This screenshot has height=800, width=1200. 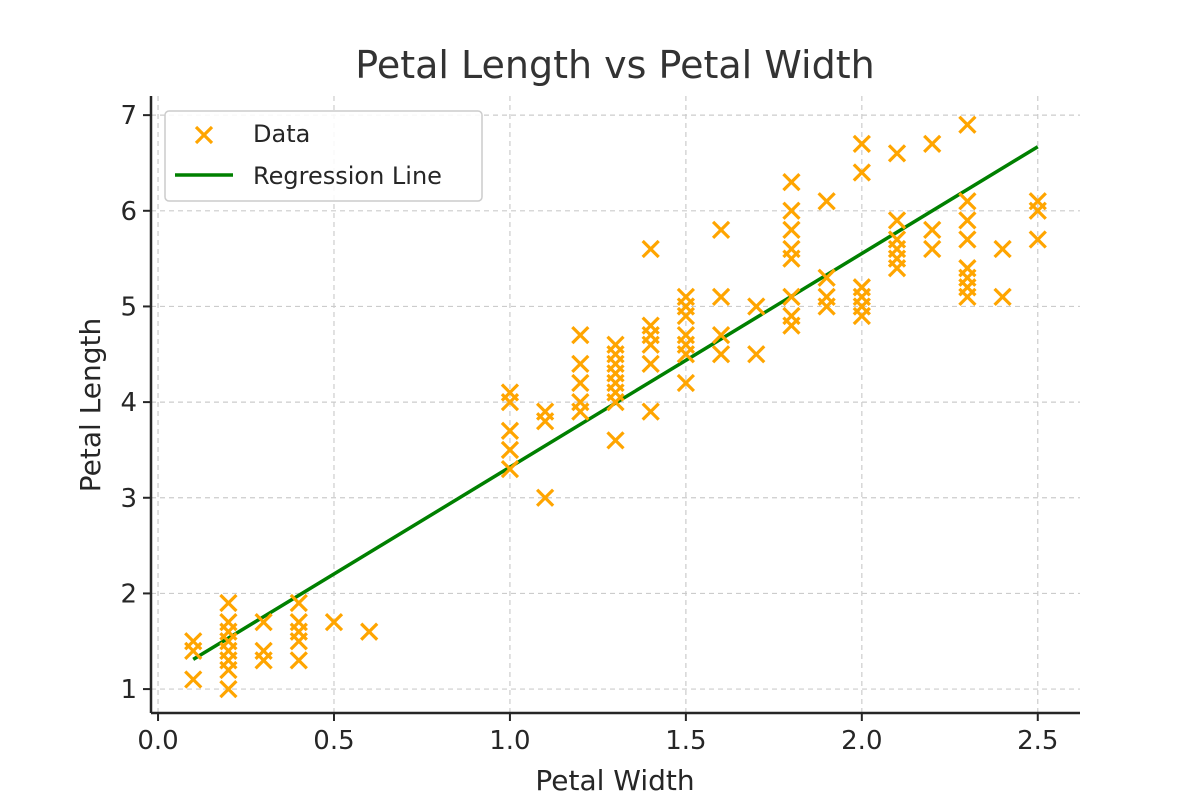 I want to click on y-tick-label: 2, so click(x=128, y=594).